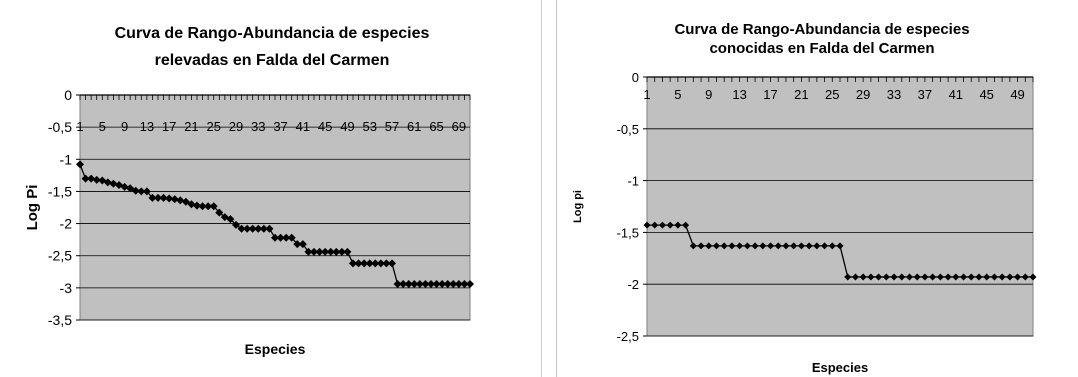 This screenshot has height=377, width=1078. What do you see at coordinates (272, 60) in the screenshot?
I see `chart-title-line: relevadas en Falda del Carmen` at bounding box center [272, 60].